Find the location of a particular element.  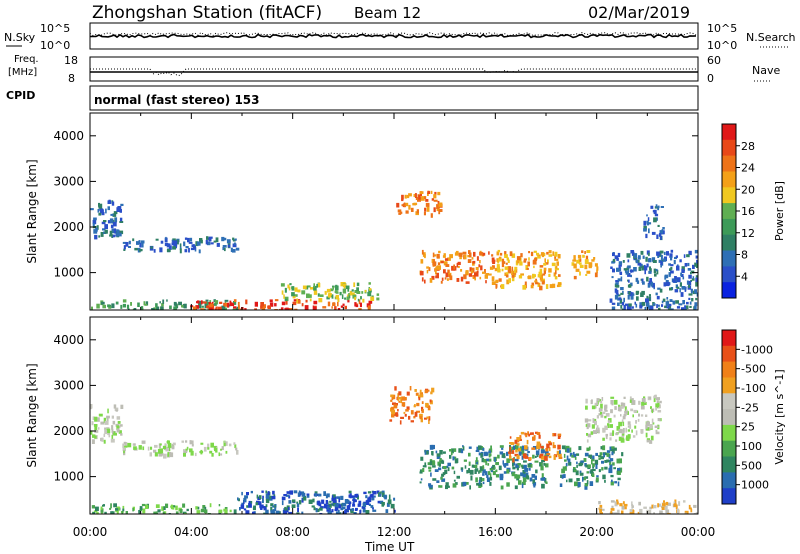

freq-strip: Freq. [MHz] 18 8 60 0 Nave is located at coordinates (394, 69).